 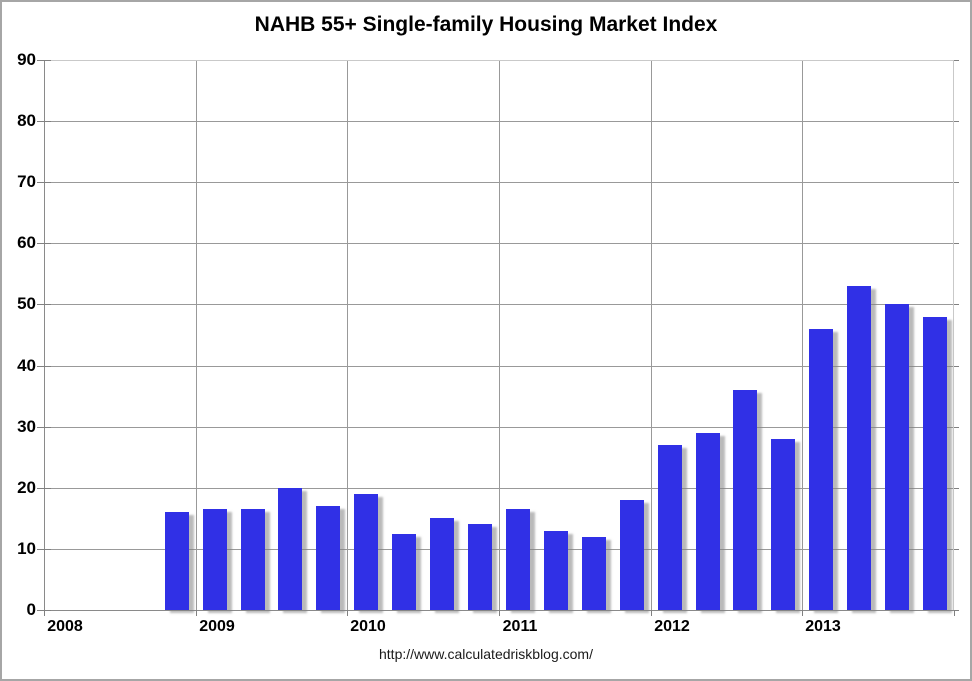 I want to click on x-axis-label: 2008, so click(x=65, y=626).